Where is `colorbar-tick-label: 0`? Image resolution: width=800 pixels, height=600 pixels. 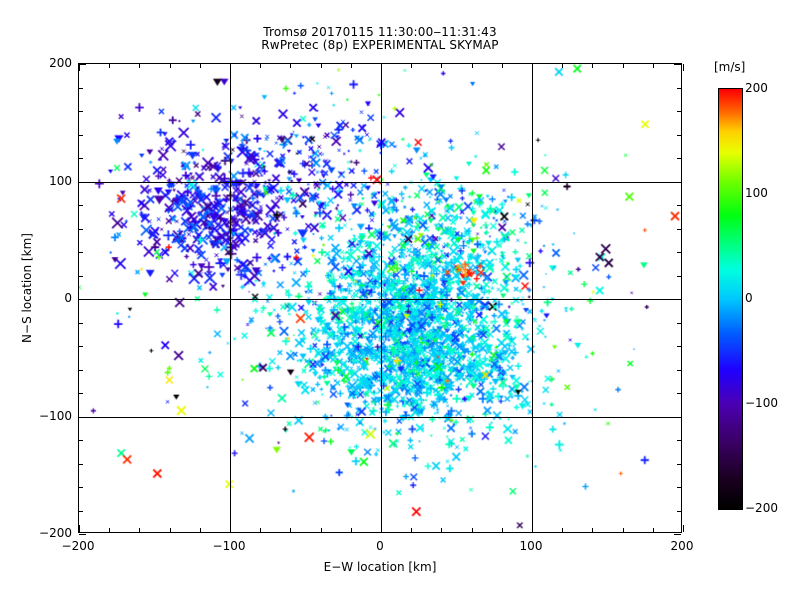
colorbar-tick-label: 0 is located at coordinates (749, 298).